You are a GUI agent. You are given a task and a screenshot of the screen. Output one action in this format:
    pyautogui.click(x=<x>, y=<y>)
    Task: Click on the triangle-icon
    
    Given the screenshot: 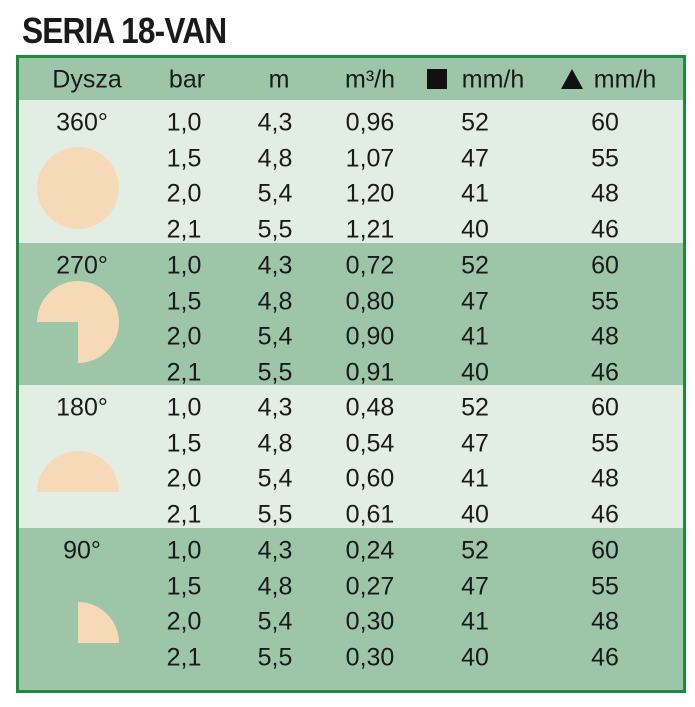 What is the action you would take?
    pyautogui.click(x=572, y=79)
    